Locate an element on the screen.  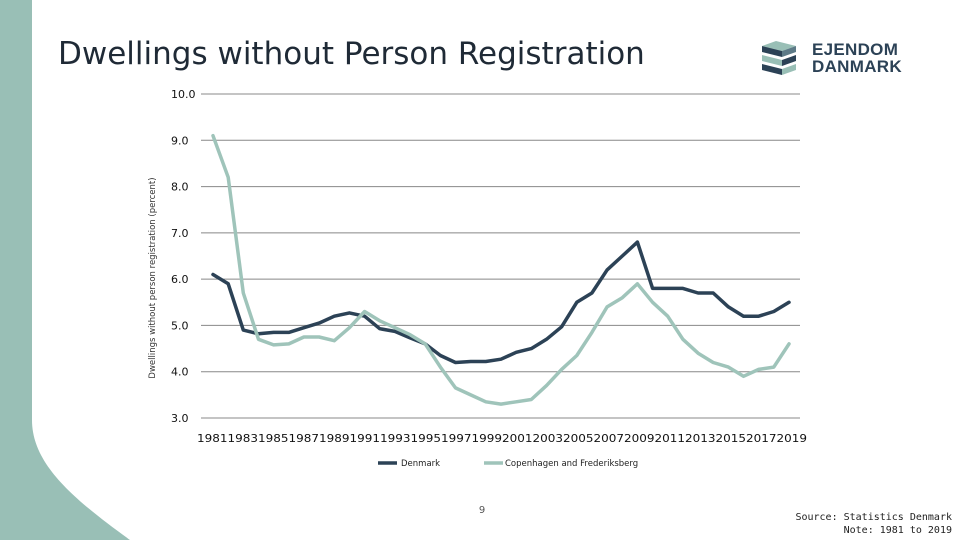
legend-label: Copenhagen and Frederiksberg is located at coordinates (571, 464).